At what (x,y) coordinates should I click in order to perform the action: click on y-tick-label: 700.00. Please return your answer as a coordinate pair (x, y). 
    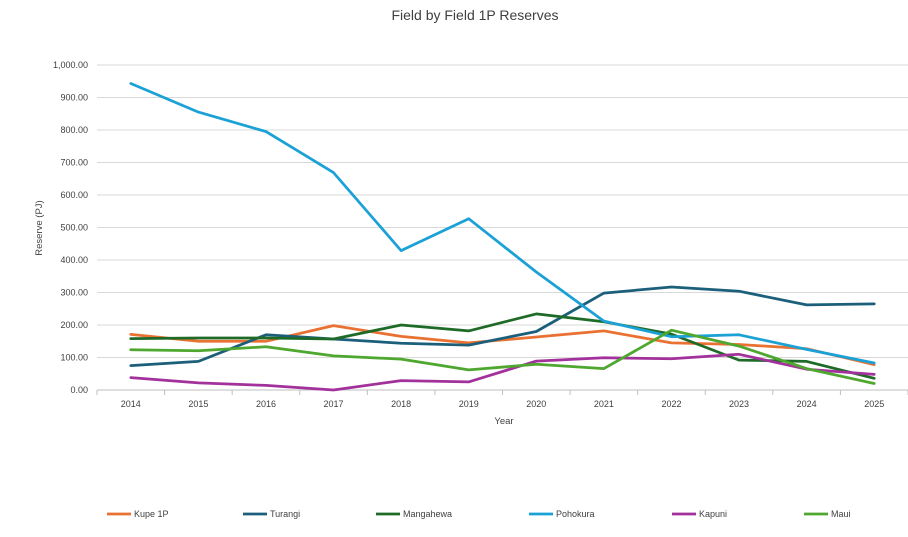
    Looking at the image, I should click on (74, 163).